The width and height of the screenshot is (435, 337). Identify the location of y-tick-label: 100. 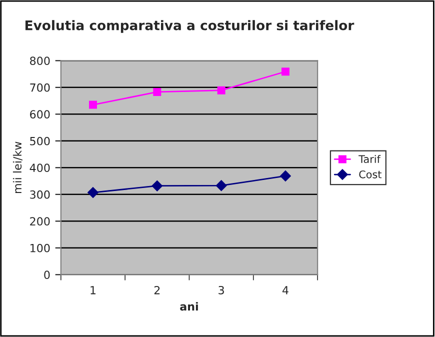
(40, 248).